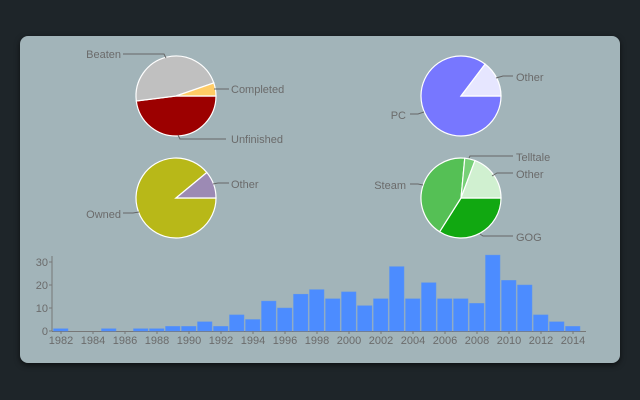 Image resolution: width=640 pixels, height=400 pixels. Describe the element at coordinates (317, 310) in the screenshot. I see `bar-1998` at that location.